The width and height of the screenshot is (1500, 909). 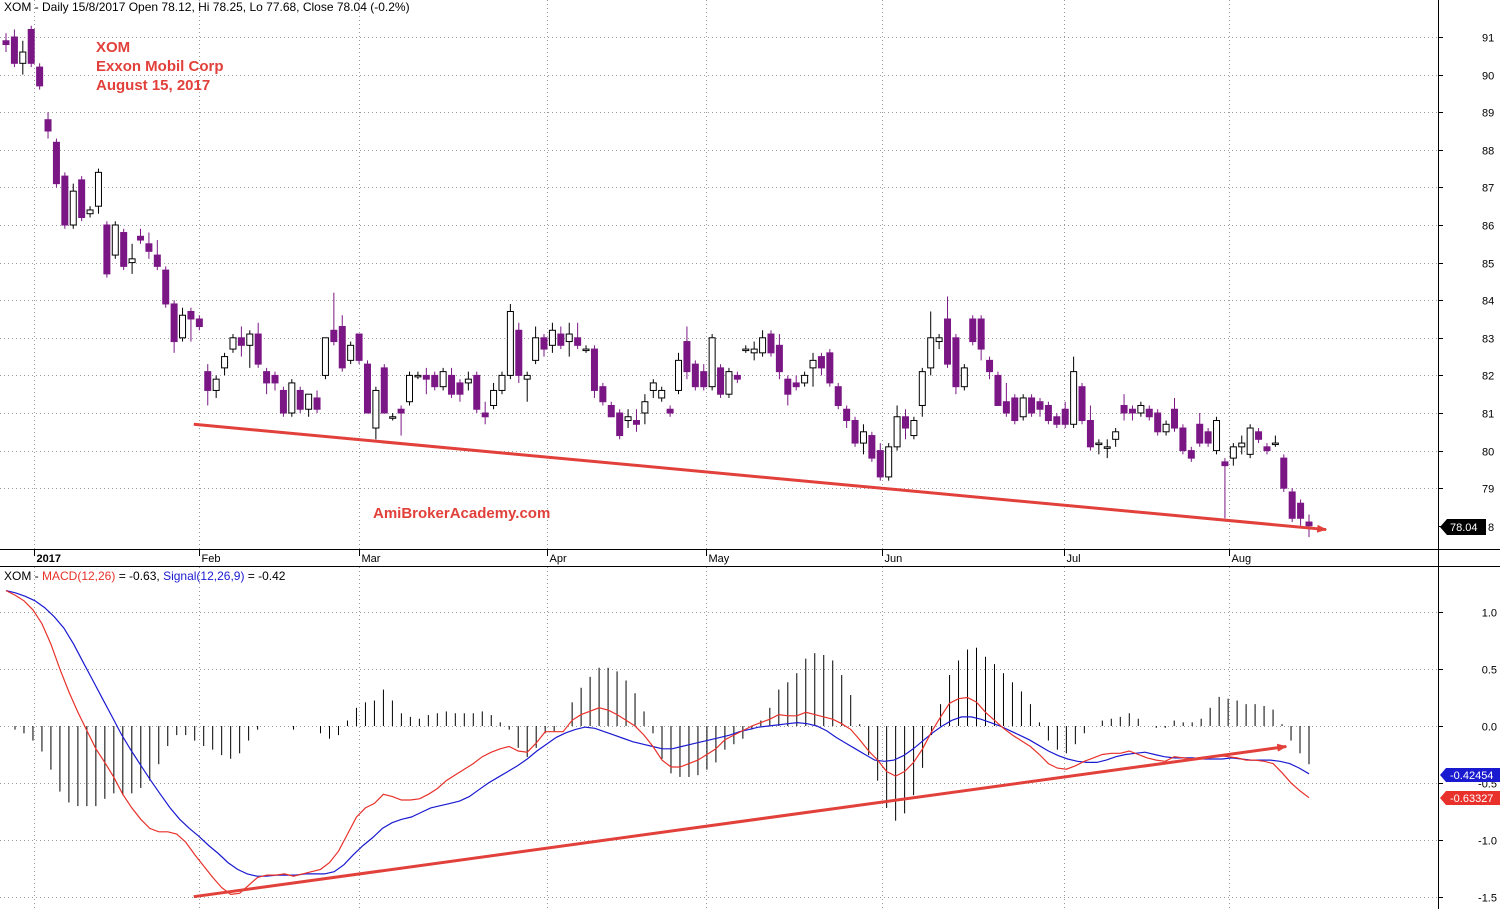 What do you see at coordinates (1489, 671) in the screenshot?
I see `macd-tick-label: 0.5` at bounding box center [1489, 671].